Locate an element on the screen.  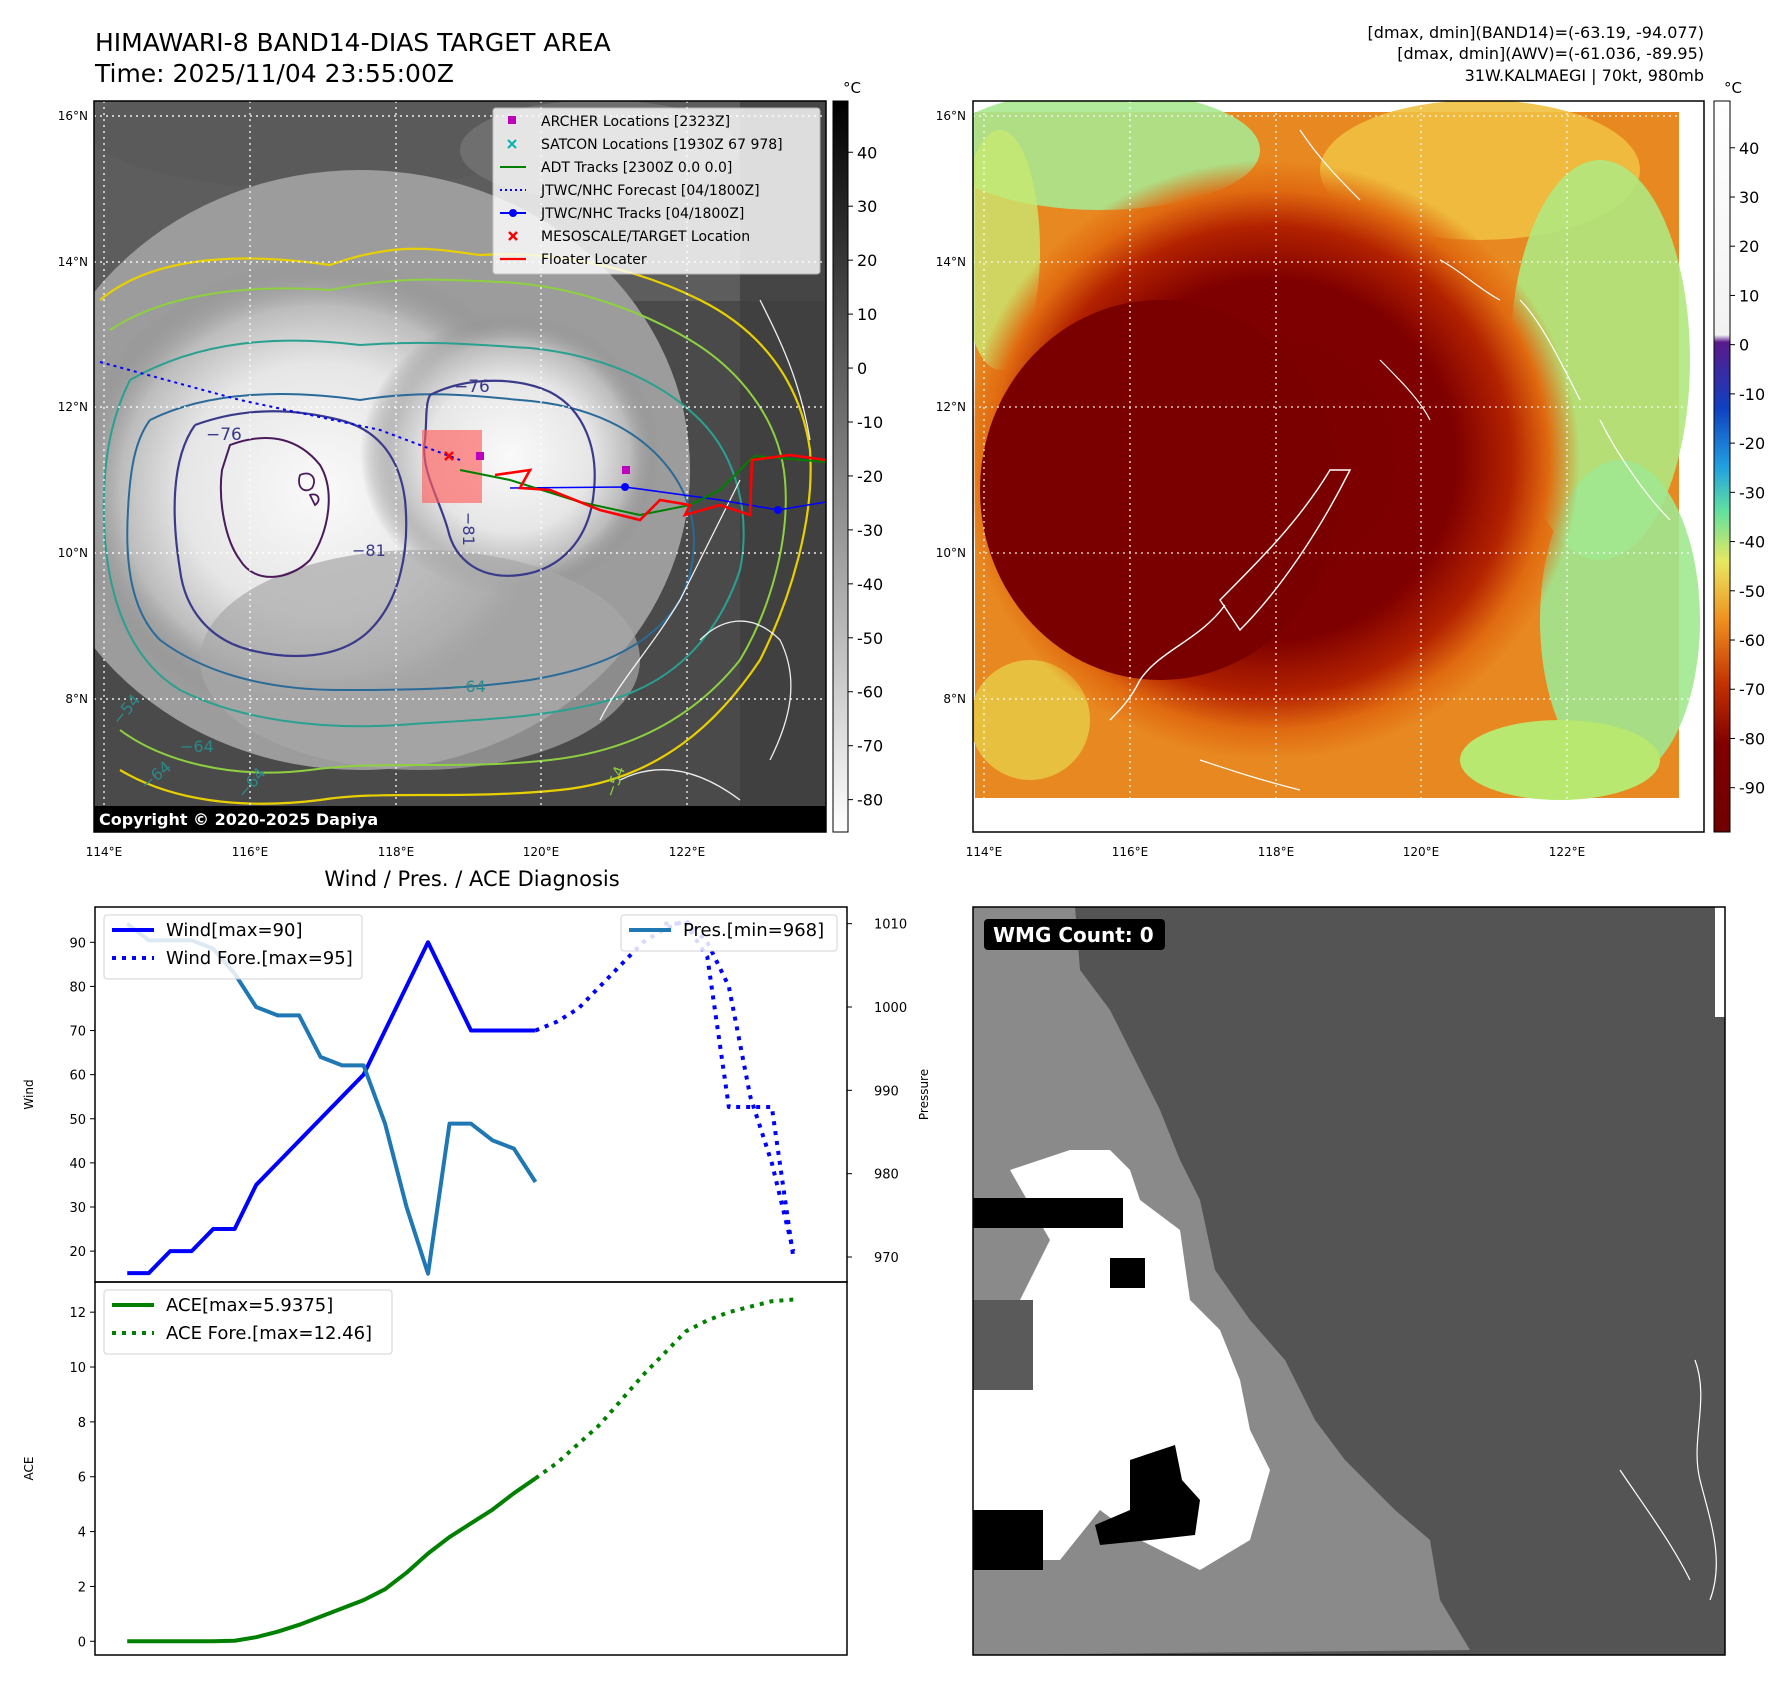
y-tick-label: 12 is located at coordinates (77, 1313).